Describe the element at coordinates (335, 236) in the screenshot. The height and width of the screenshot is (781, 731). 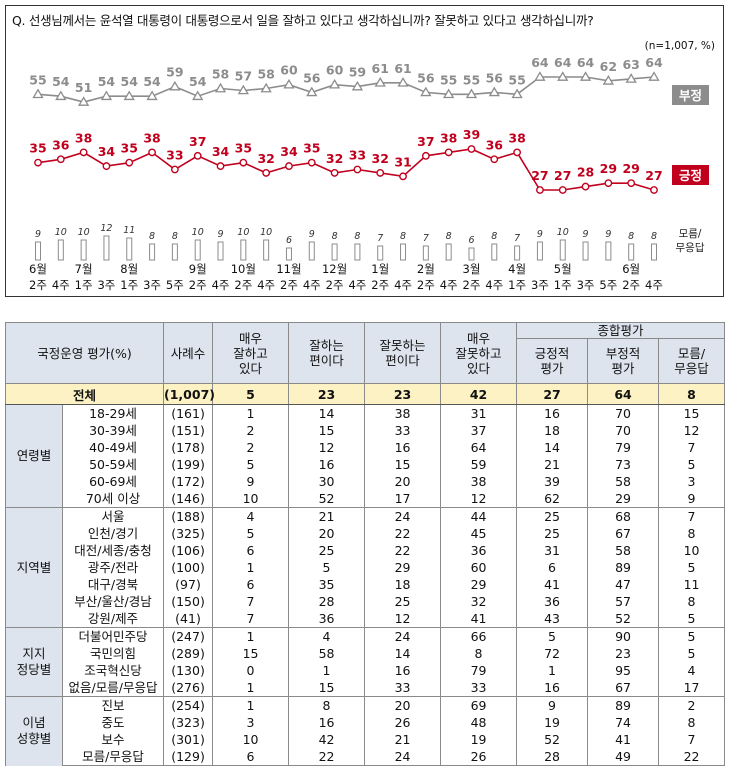
I see `bar-label: 8` at that location.